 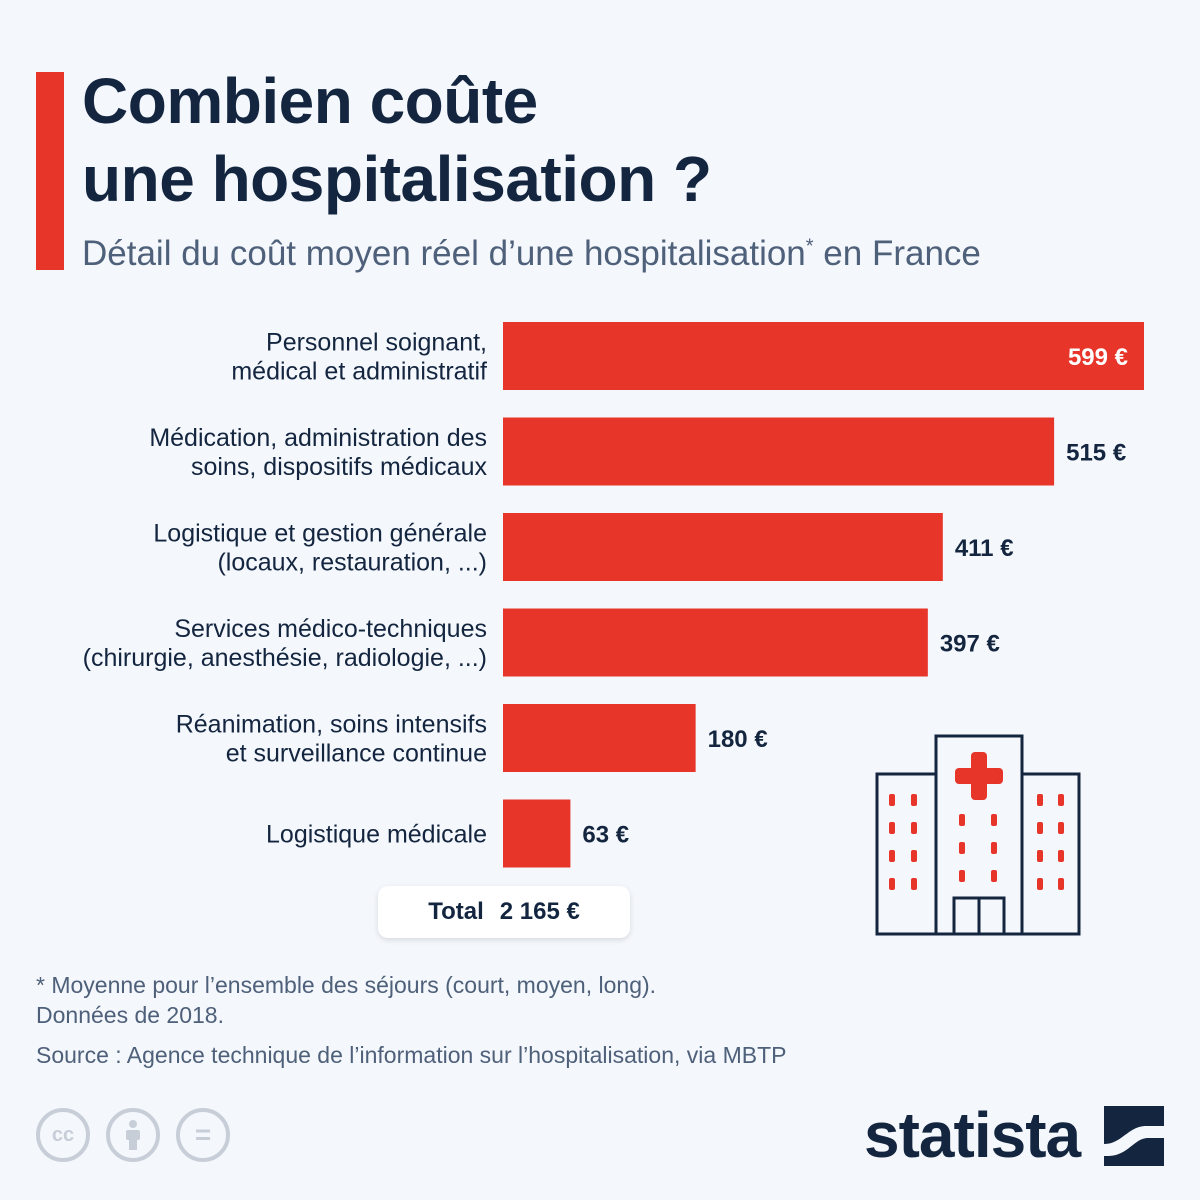 I want to click on subtitle-end: en France, so click(x=897, y=253).